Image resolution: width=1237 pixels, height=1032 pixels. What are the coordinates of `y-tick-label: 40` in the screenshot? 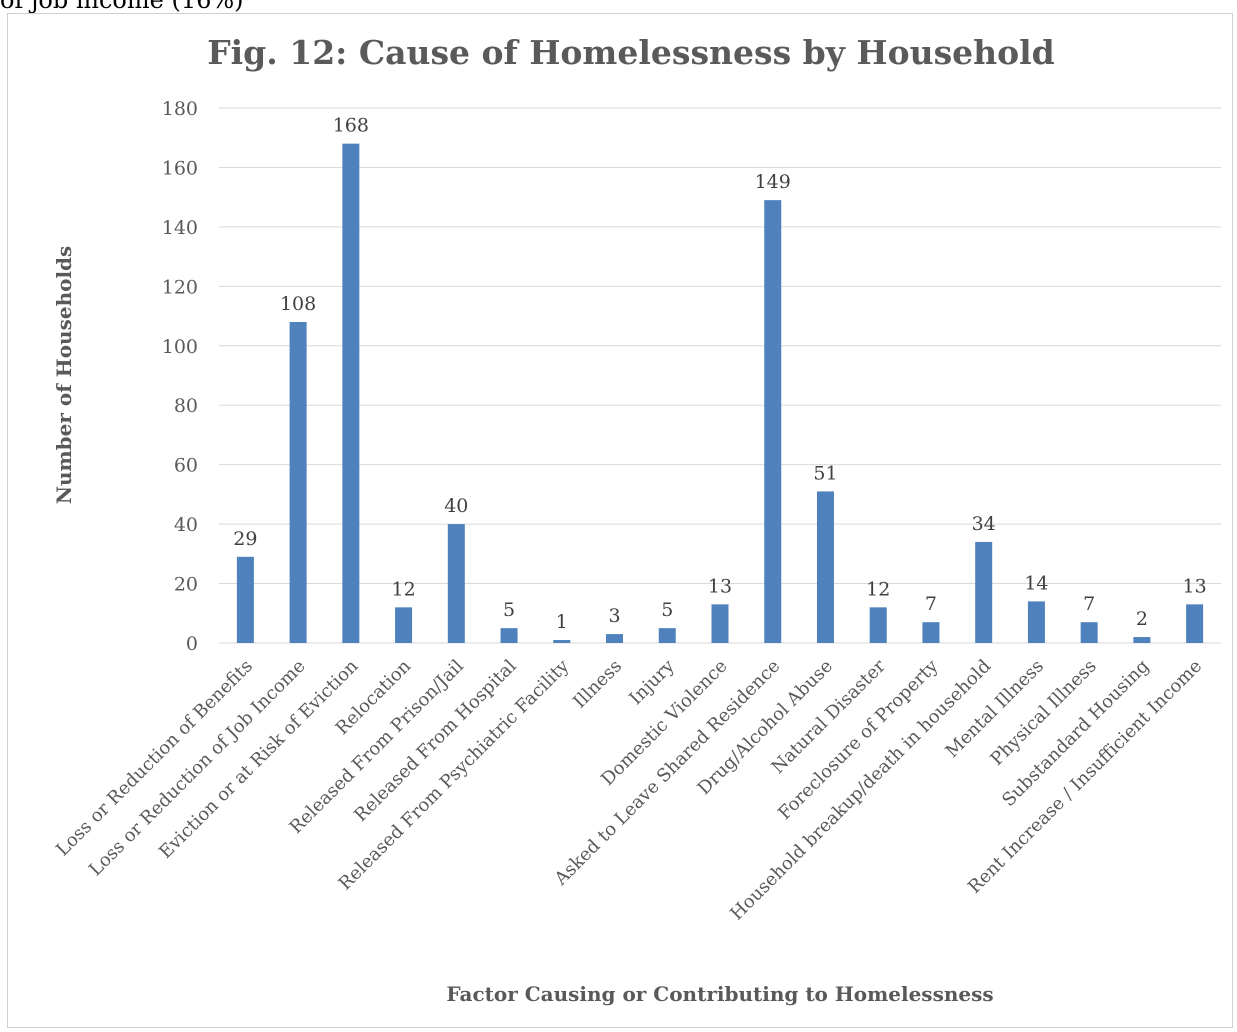 It's located at (186, 525).